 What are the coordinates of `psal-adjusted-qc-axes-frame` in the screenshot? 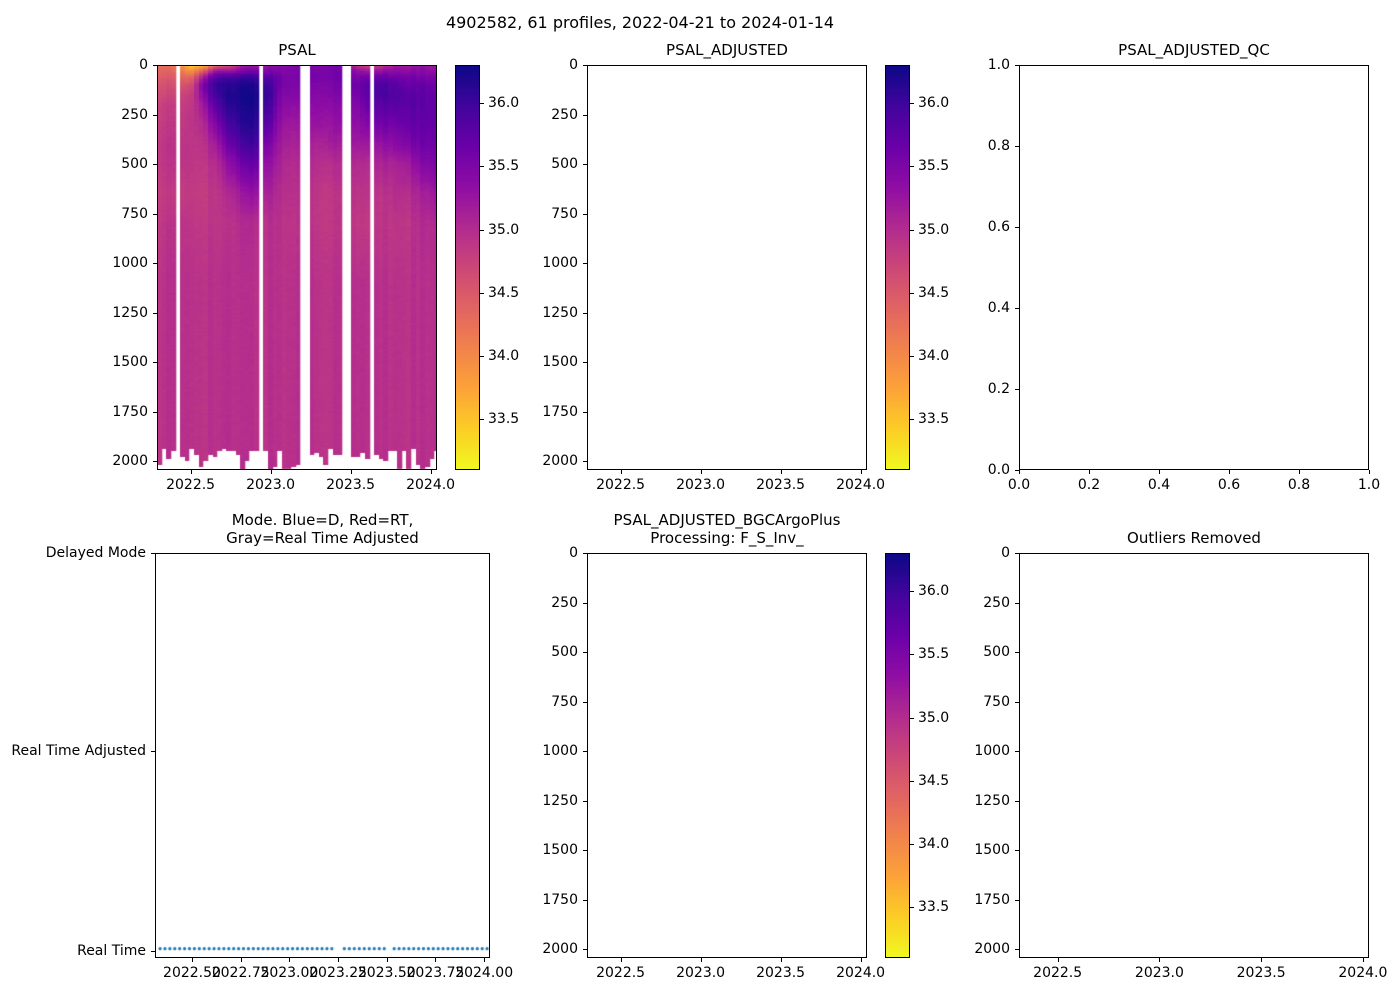 It's located at (1194, 267).